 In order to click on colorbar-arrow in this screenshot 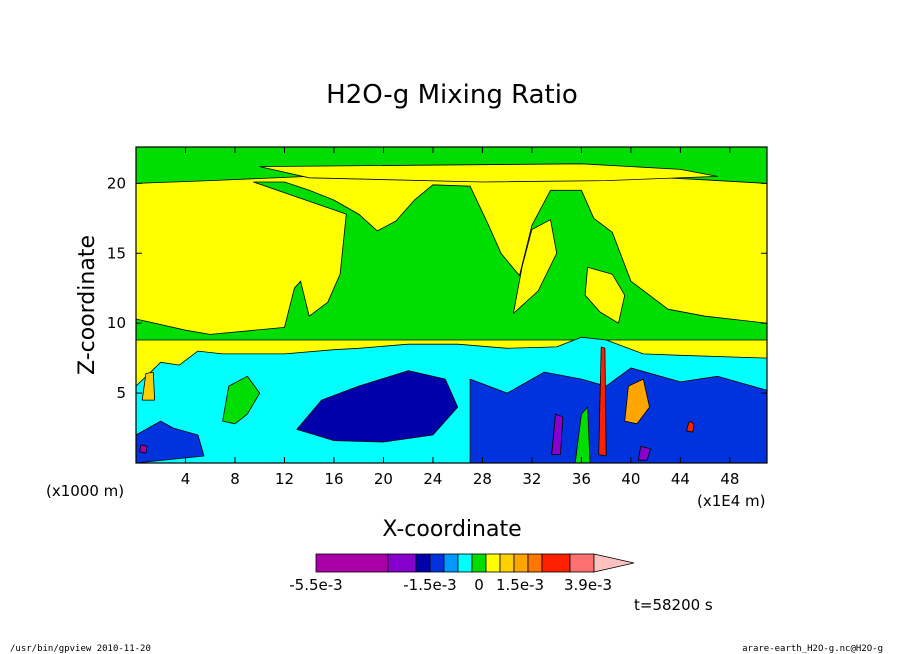, I will do `click(614, 563)`.